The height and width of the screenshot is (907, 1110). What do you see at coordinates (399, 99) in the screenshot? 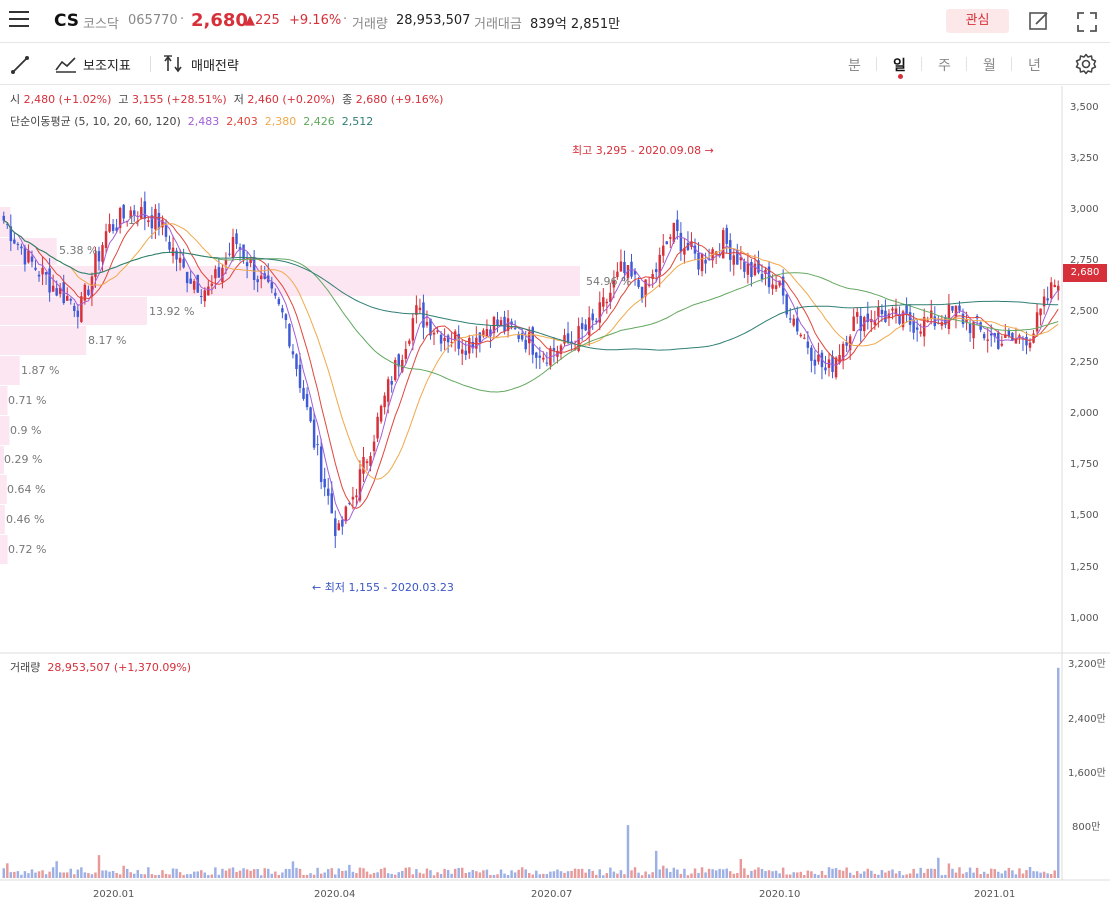
I see `close-value: 2,680 (+9.16%)` at bounding box center [399, 99].